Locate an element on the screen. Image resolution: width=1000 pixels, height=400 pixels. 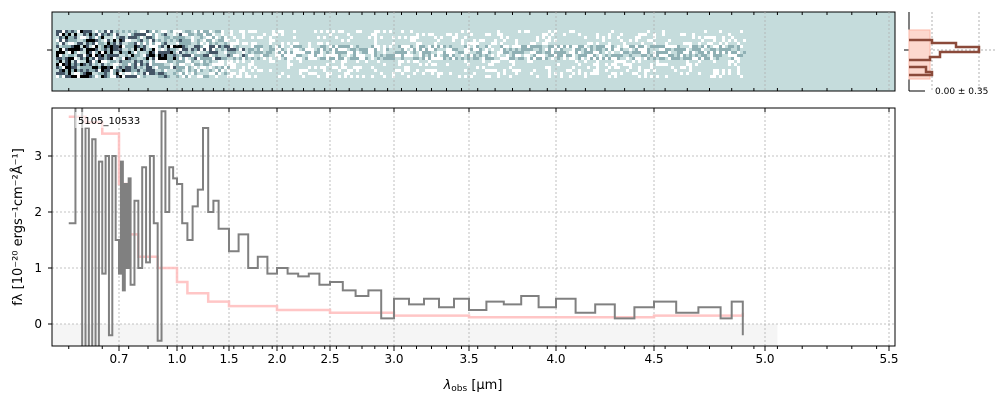
zero-band is located at coordinates (415, 335).